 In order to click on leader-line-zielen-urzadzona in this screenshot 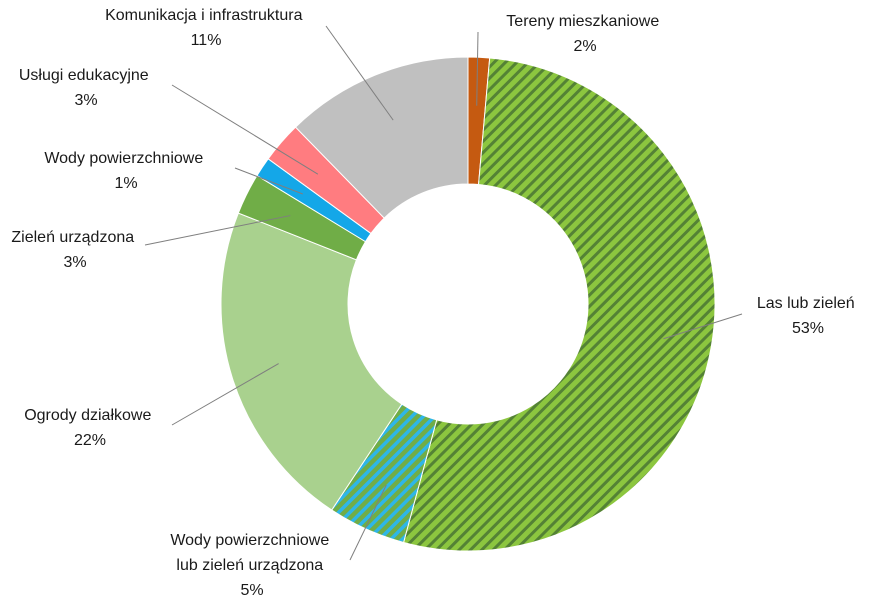, I will do `click(217, 230)`.